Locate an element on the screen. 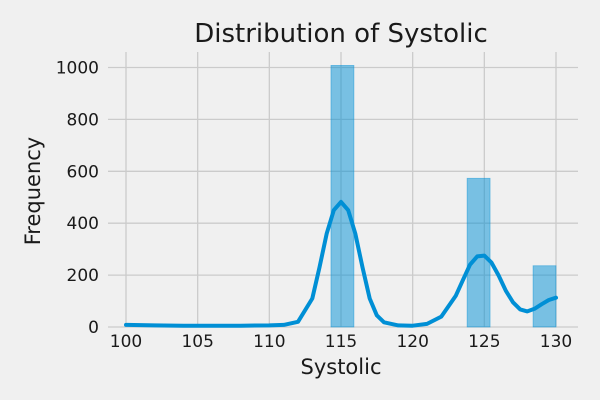 The image size is (600, 400). y-tick-label: 200 is located at coordinates (83, 276).